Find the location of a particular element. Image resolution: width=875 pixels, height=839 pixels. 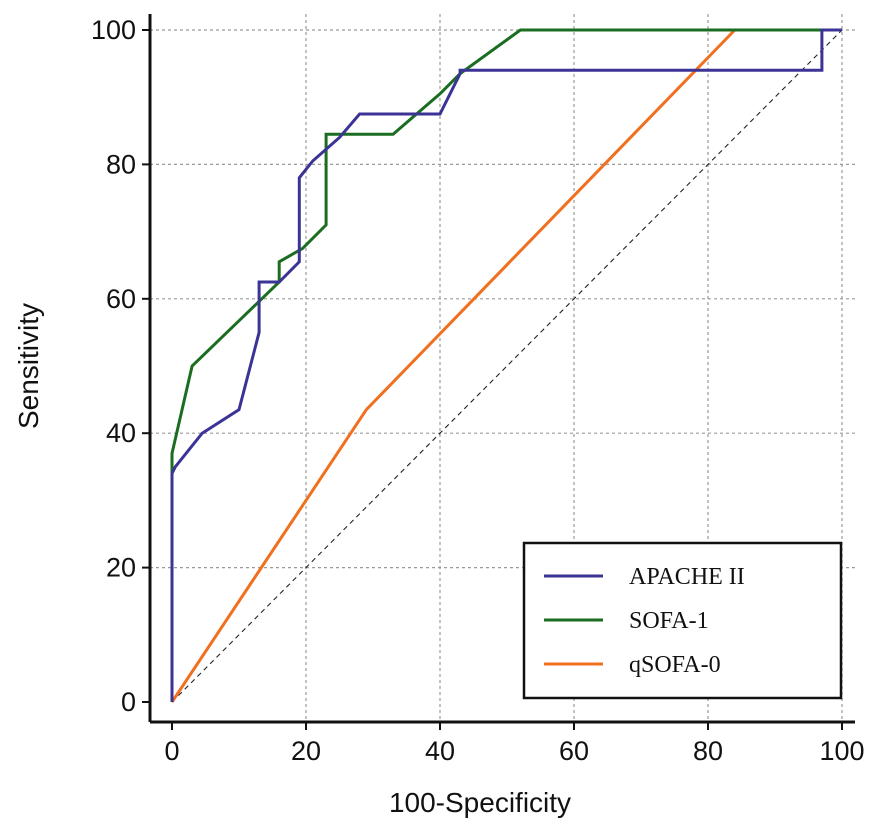

x-tick-label-5: 100 is located at coordinates (841, 751).